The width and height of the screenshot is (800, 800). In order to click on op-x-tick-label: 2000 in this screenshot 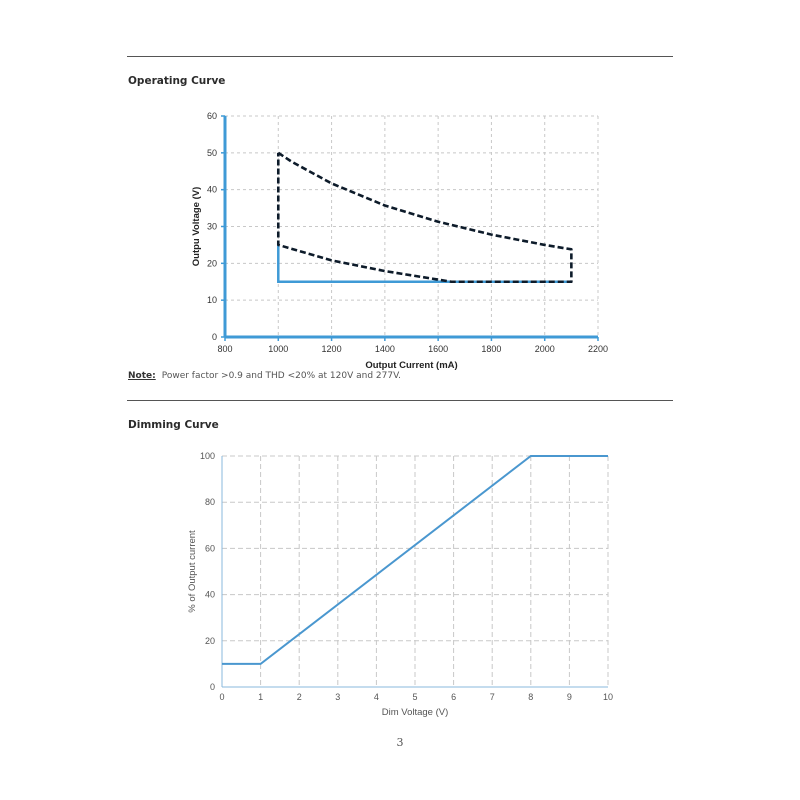, I will do `click(545, 349)`.